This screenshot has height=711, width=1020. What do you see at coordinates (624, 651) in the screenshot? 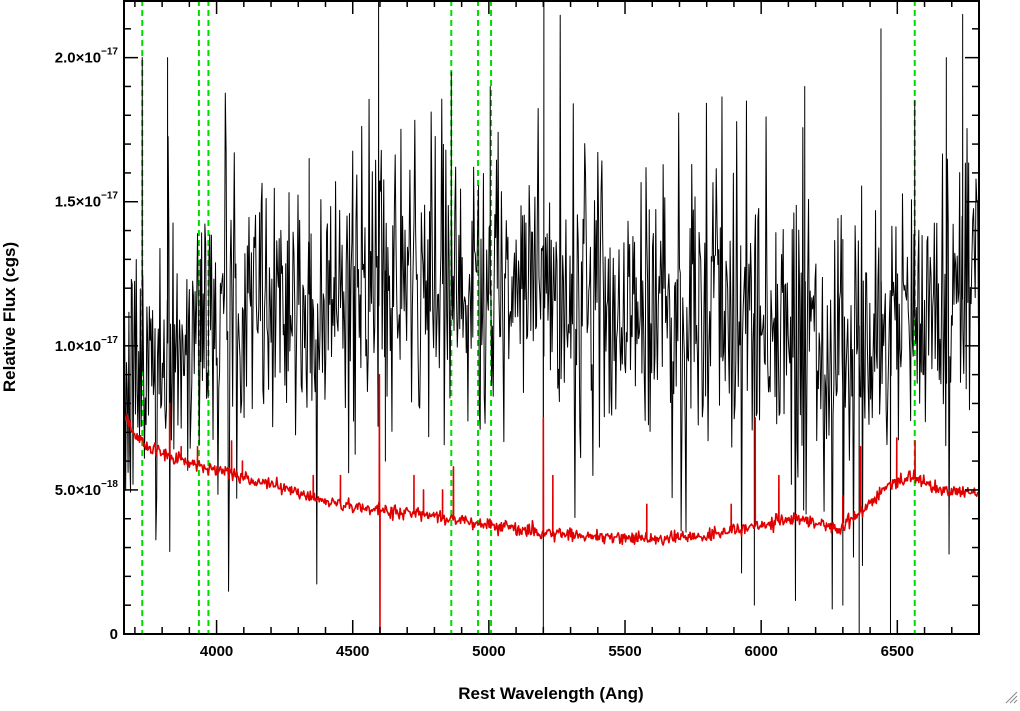
I see `x-tick-label: 5500` at bounding box center [624, 651].